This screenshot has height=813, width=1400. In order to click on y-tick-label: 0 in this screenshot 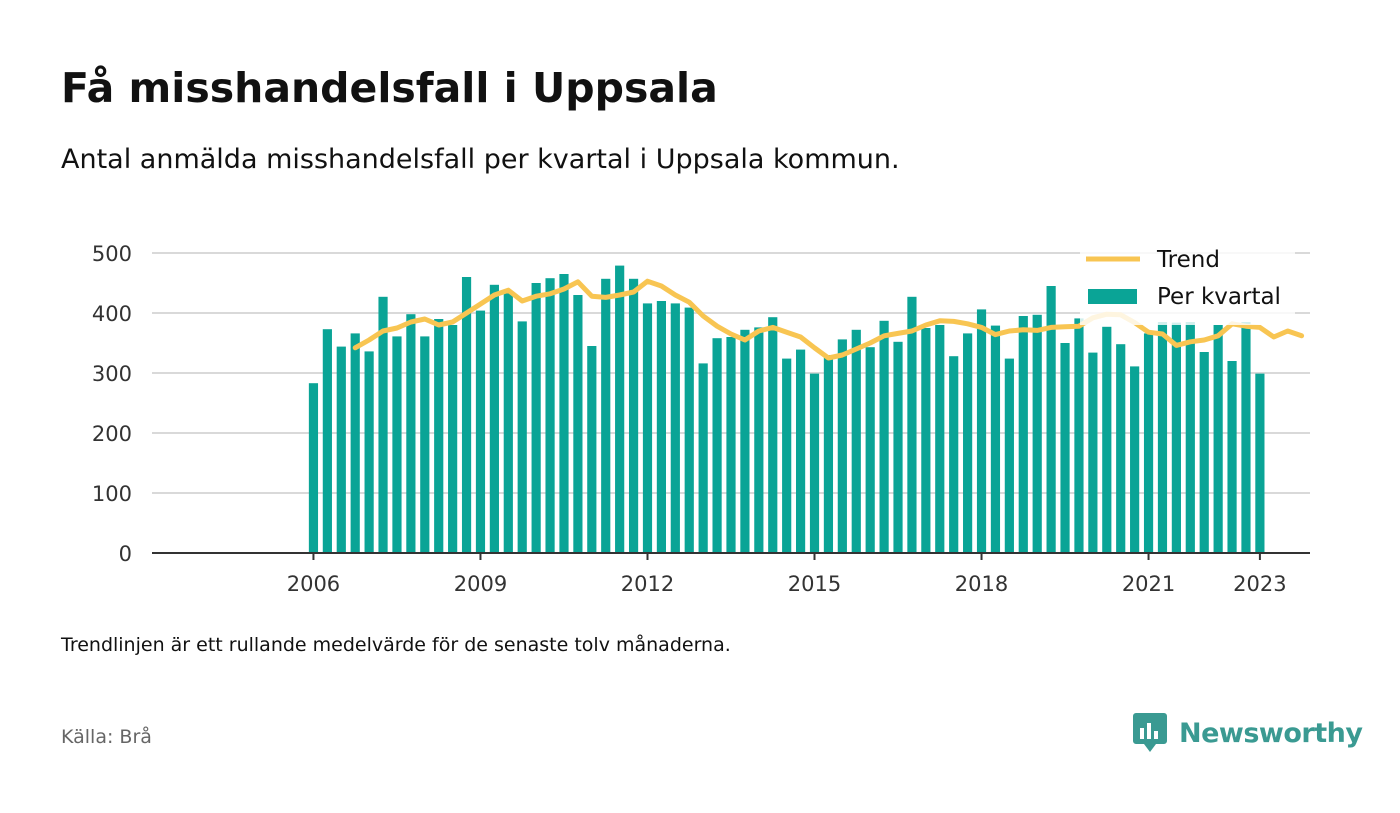, I will do `click(125, 554)`.